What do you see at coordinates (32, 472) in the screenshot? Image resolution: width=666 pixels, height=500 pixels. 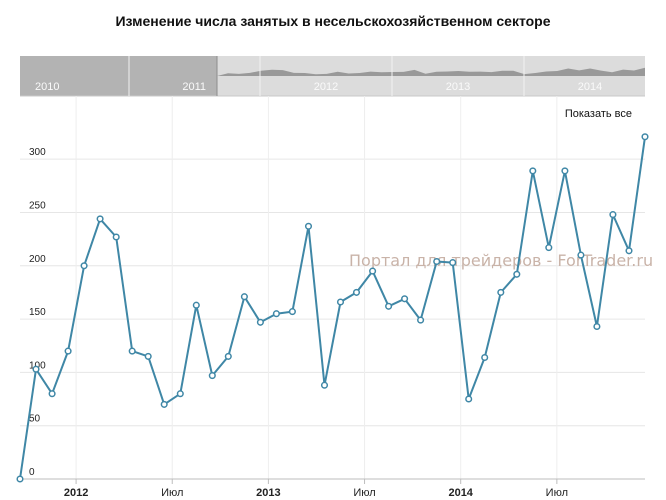 I see `y-tick-label: 0` at bounding box center [32, 472].